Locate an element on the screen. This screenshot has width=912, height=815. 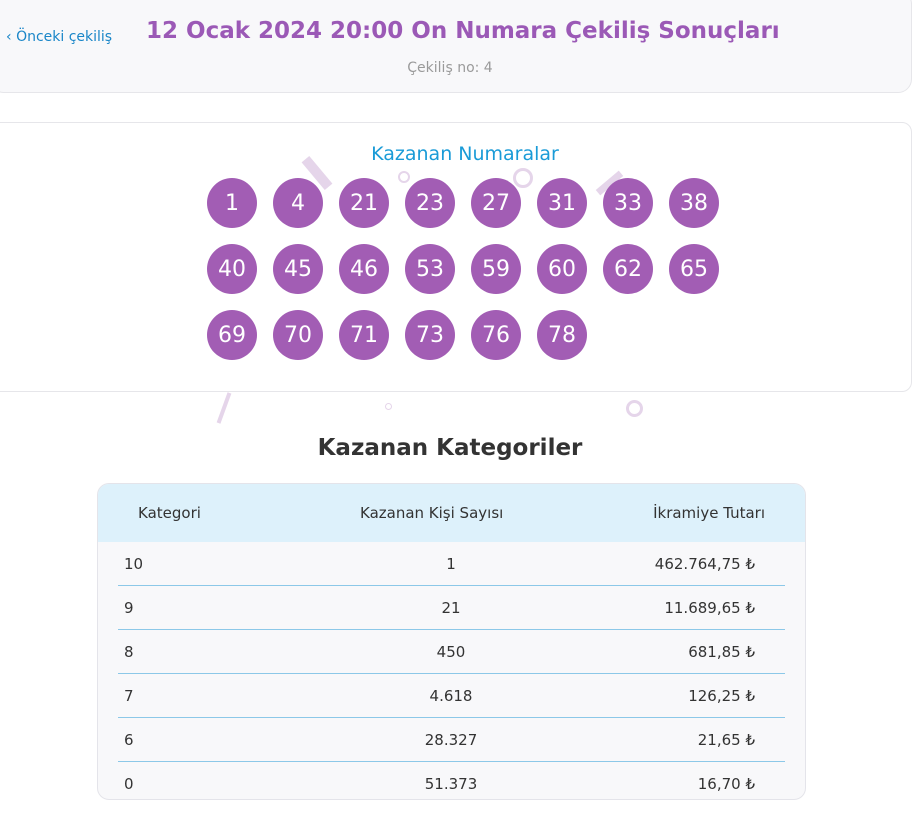
number-ball: 70 is located at coordinates (298, 335).